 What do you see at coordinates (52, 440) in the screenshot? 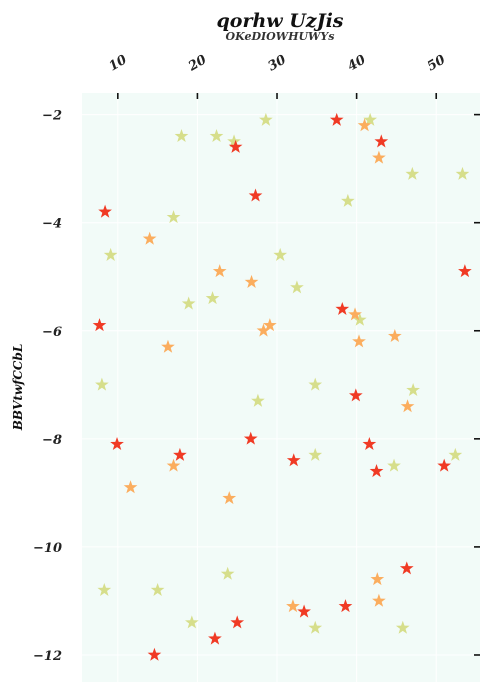
I see `y-tick-label: −8` at bounding box center [52, 440].